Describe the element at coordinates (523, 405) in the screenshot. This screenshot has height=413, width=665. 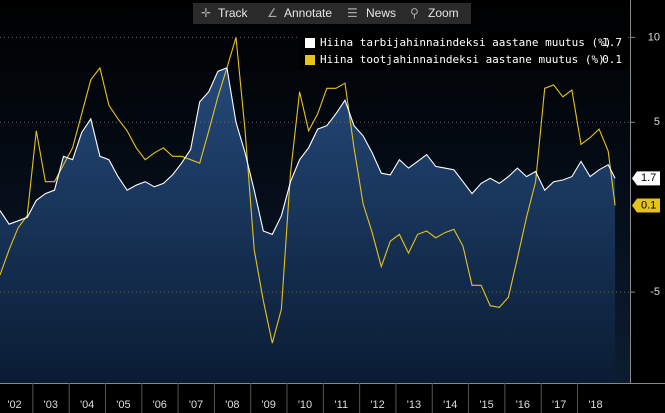
I see `x-tick-label: '16` at that location.